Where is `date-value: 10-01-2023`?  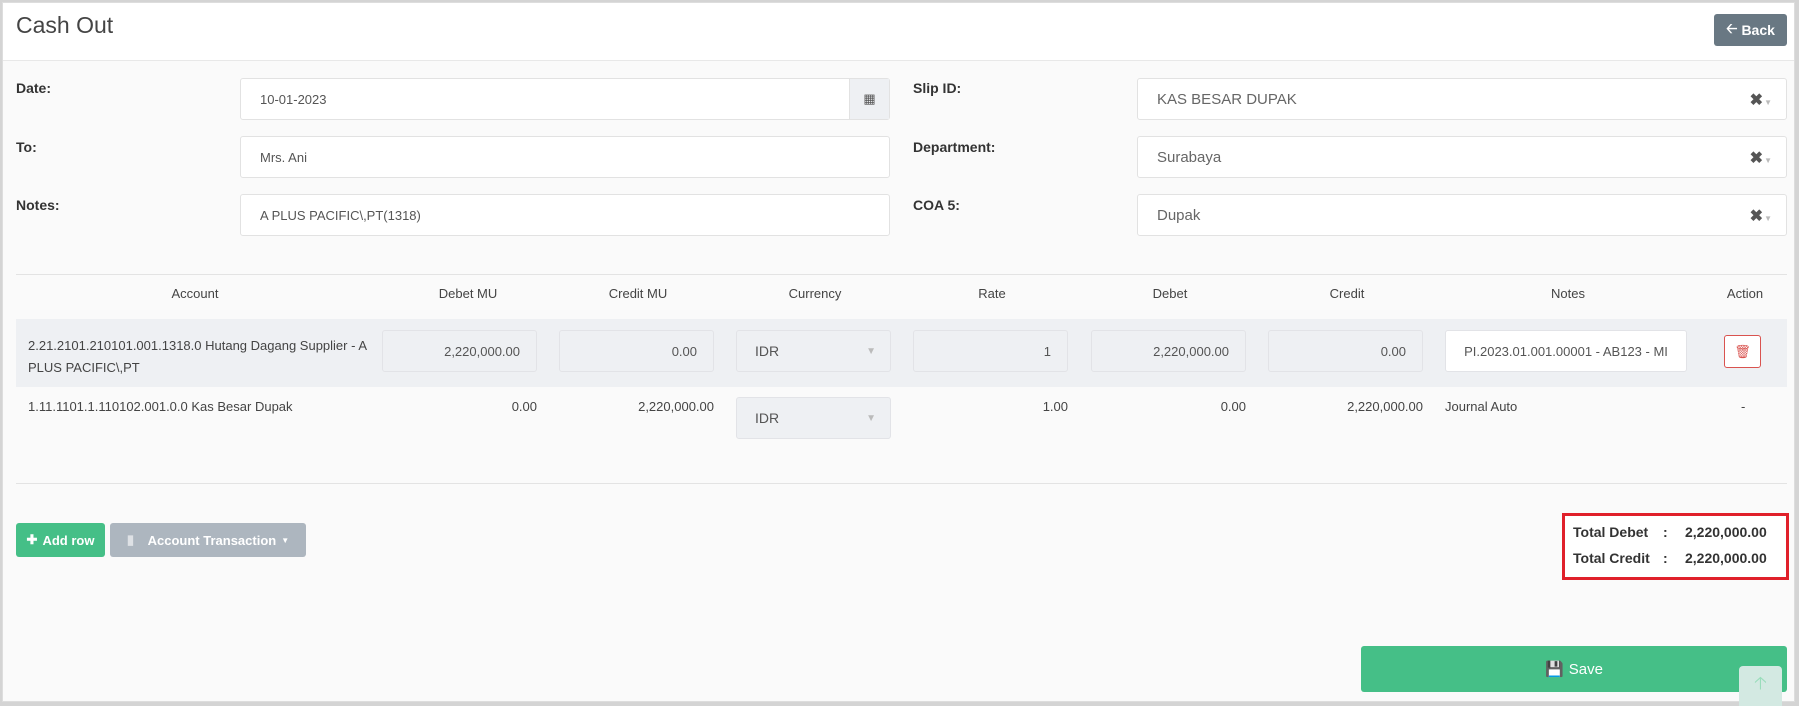 date-value: 10-01-2023 is located at coordinates (293, 99).